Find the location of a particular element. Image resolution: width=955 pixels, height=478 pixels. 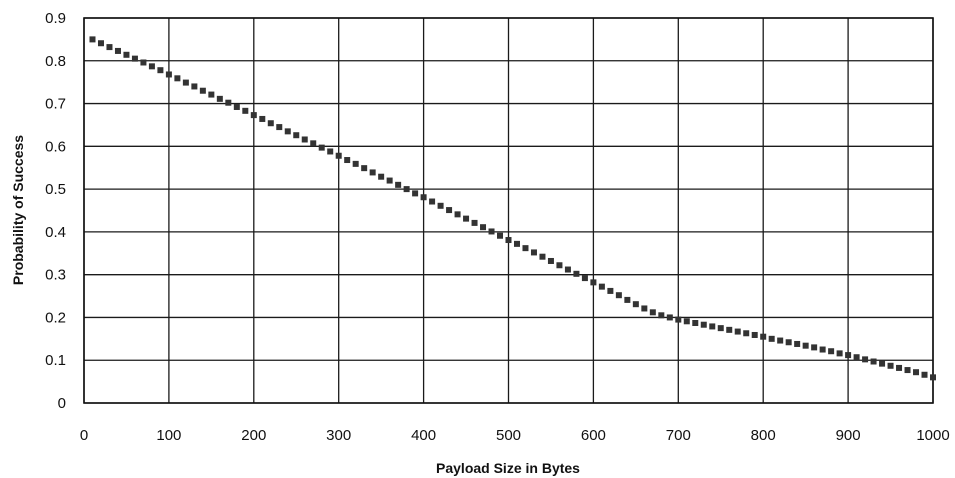

y-tick-label: 0.6 is located at coordinates (55, 146).